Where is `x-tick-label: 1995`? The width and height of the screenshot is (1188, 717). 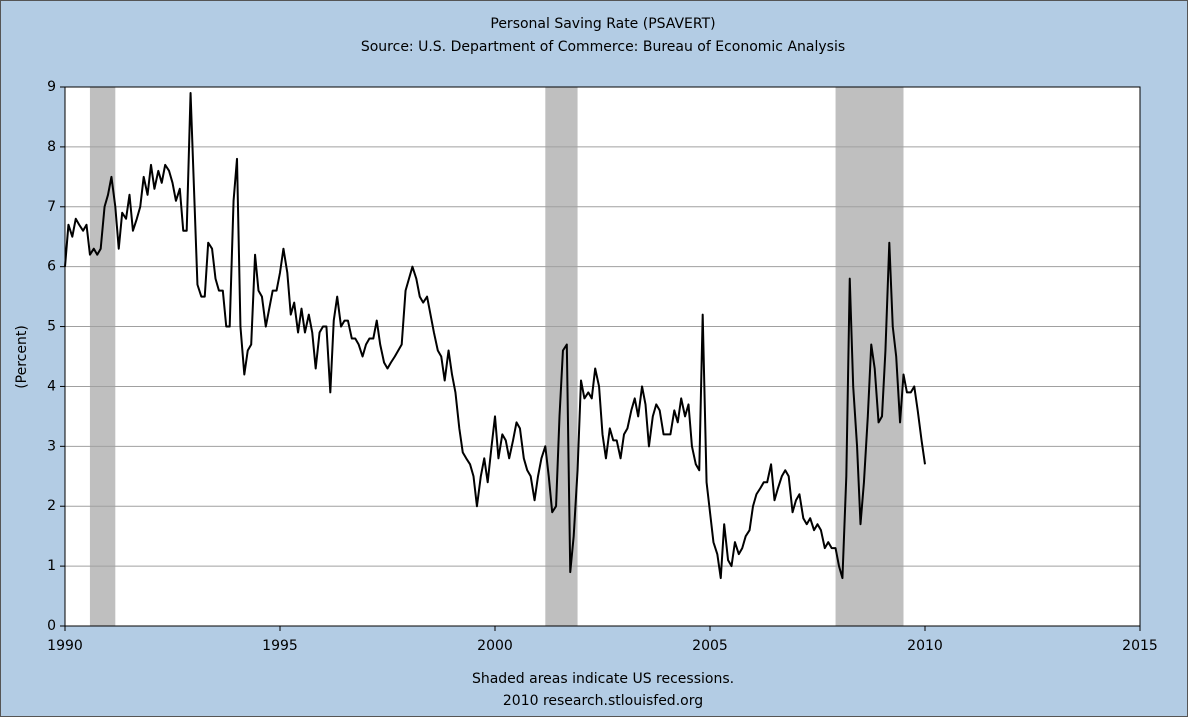
x-tick-label: 1995 is located at coordinates (280, 646).